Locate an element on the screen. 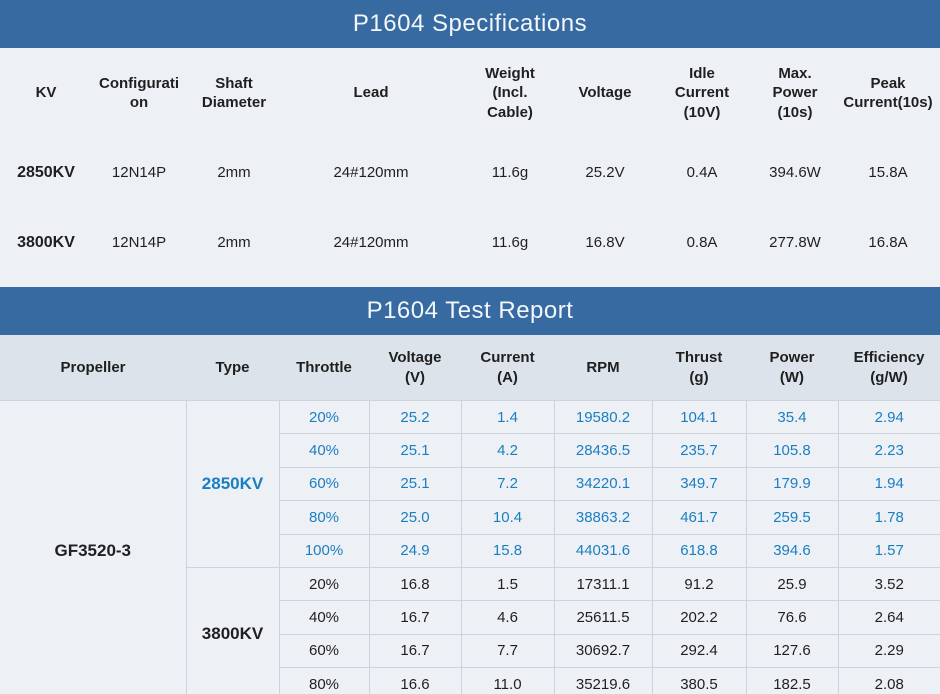 Image resolution: width=940 pixels, height=694 pixels. cell-efficiency: 2.08 is located at coordinates (889, 680).